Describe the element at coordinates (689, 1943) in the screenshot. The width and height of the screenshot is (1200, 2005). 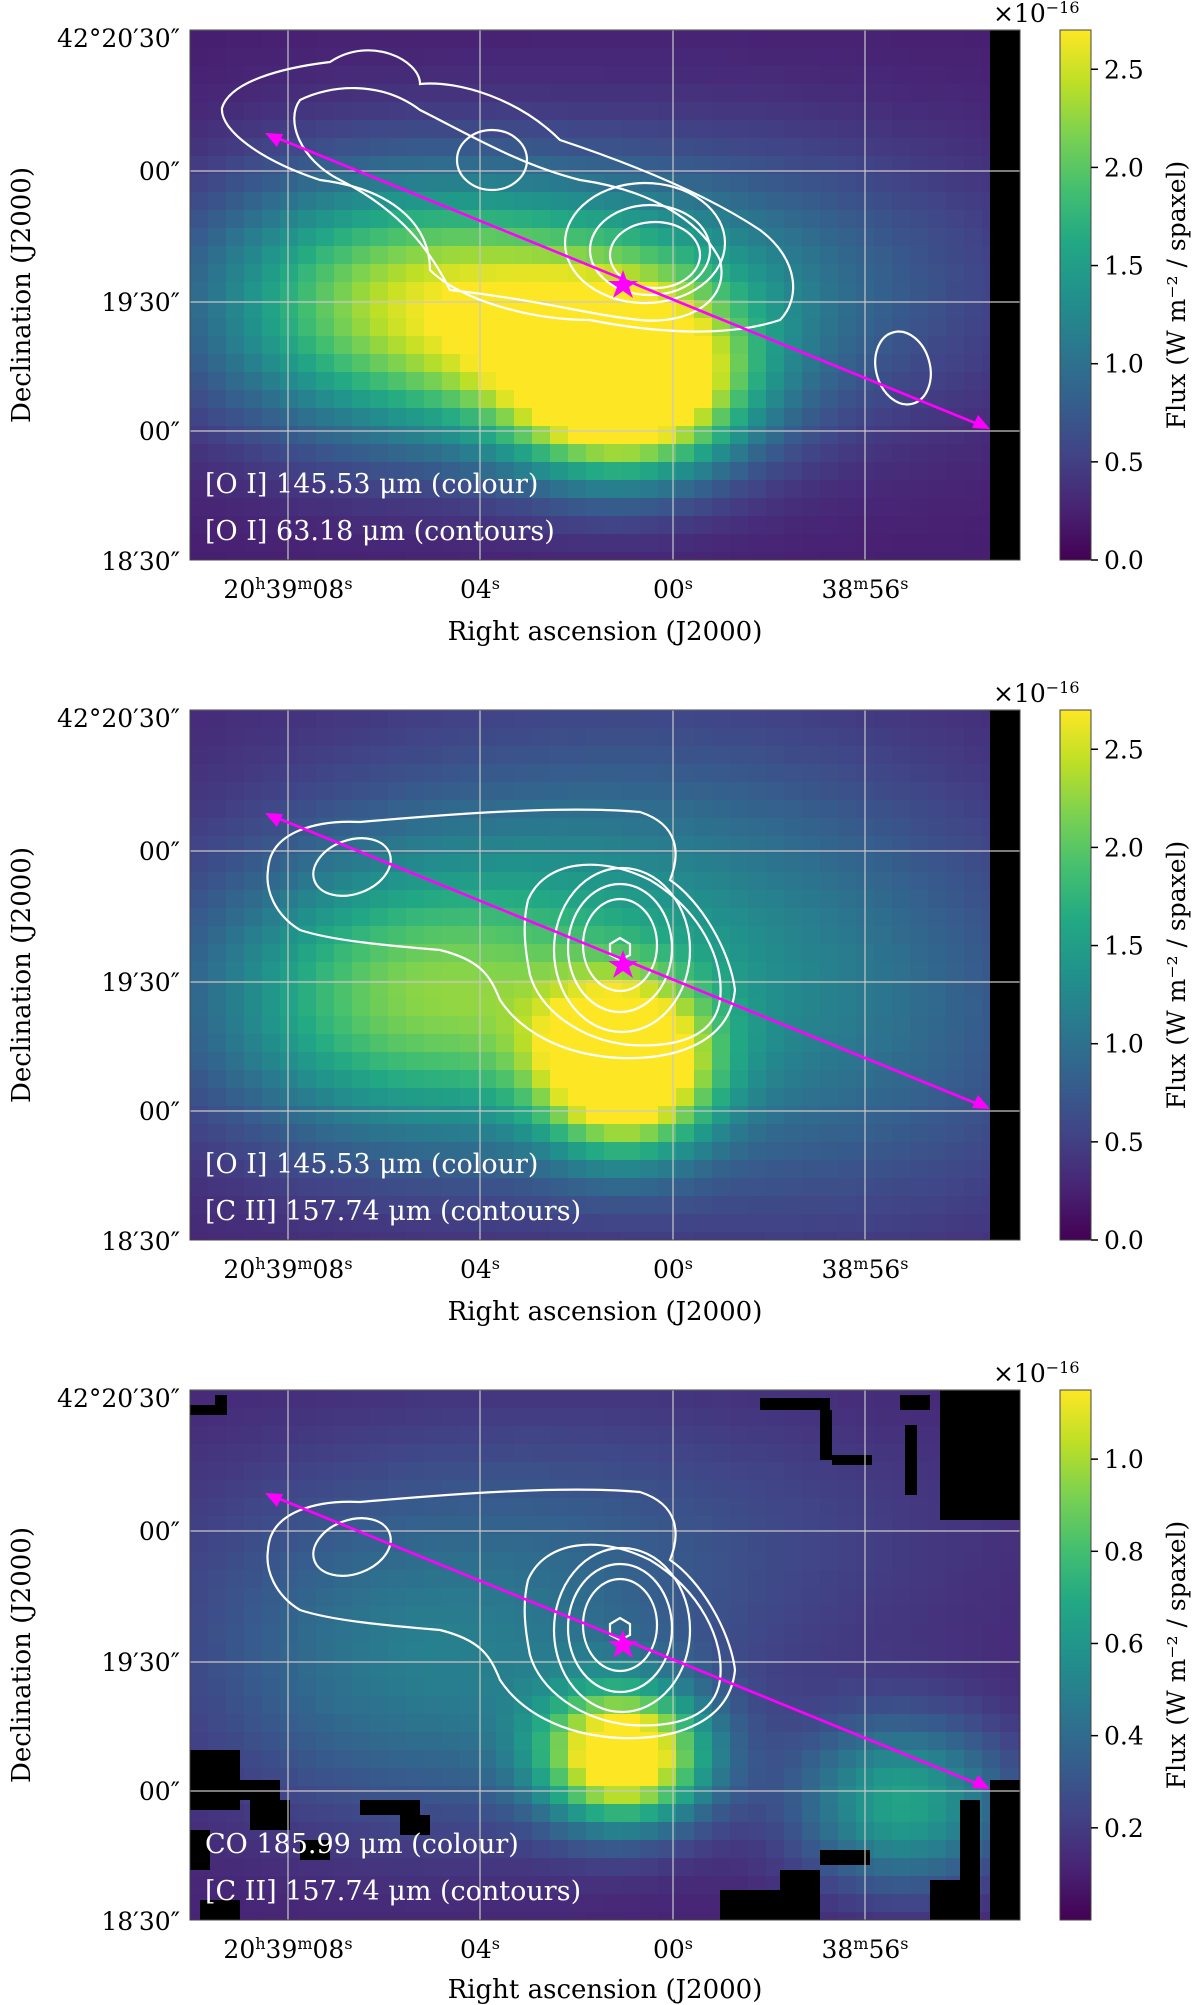
I see `xtick-sup3: s` at that location.